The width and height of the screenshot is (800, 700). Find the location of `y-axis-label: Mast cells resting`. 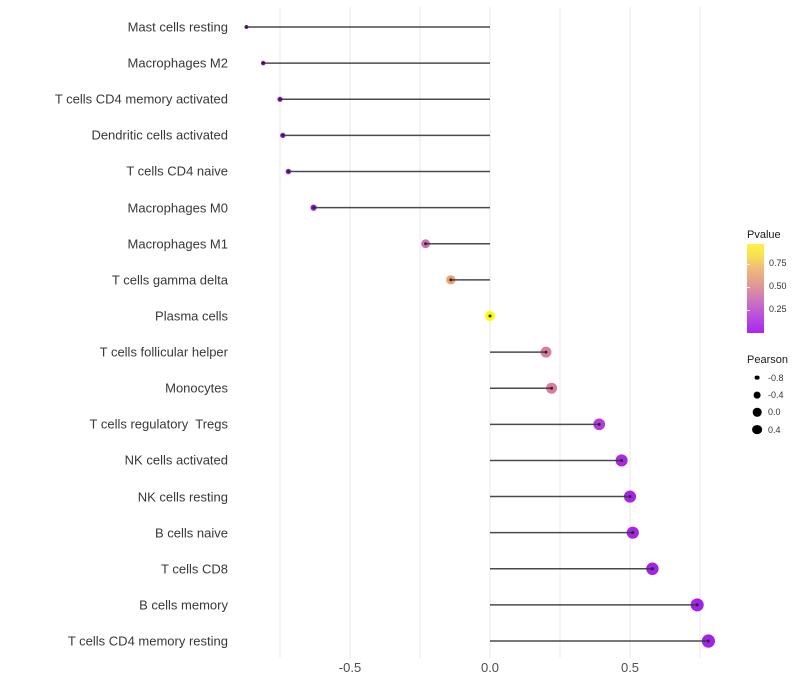

y-axis-label: Mast cells resting is located at coordinates (177, 27).